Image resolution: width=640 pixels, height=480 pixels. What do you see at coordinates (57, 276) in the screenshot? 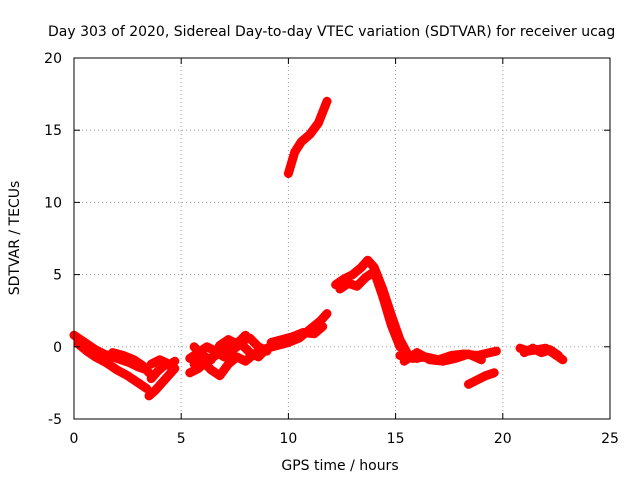
I see `y-tick-label: 5` at bounding box center [57, 276].